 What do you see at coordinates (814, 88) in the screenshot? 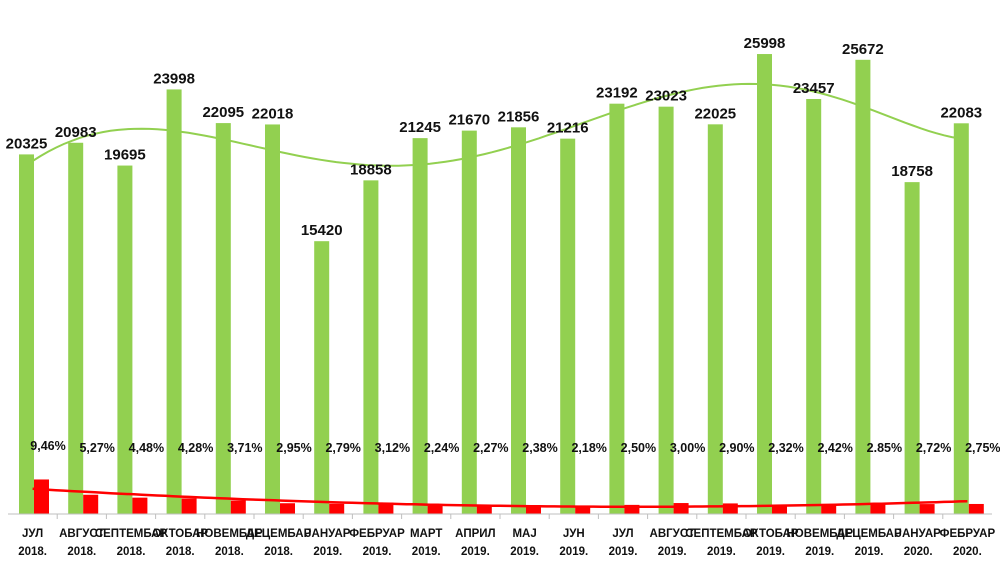
I see `green-value-label: 23457` at bounding box center [814, 88].